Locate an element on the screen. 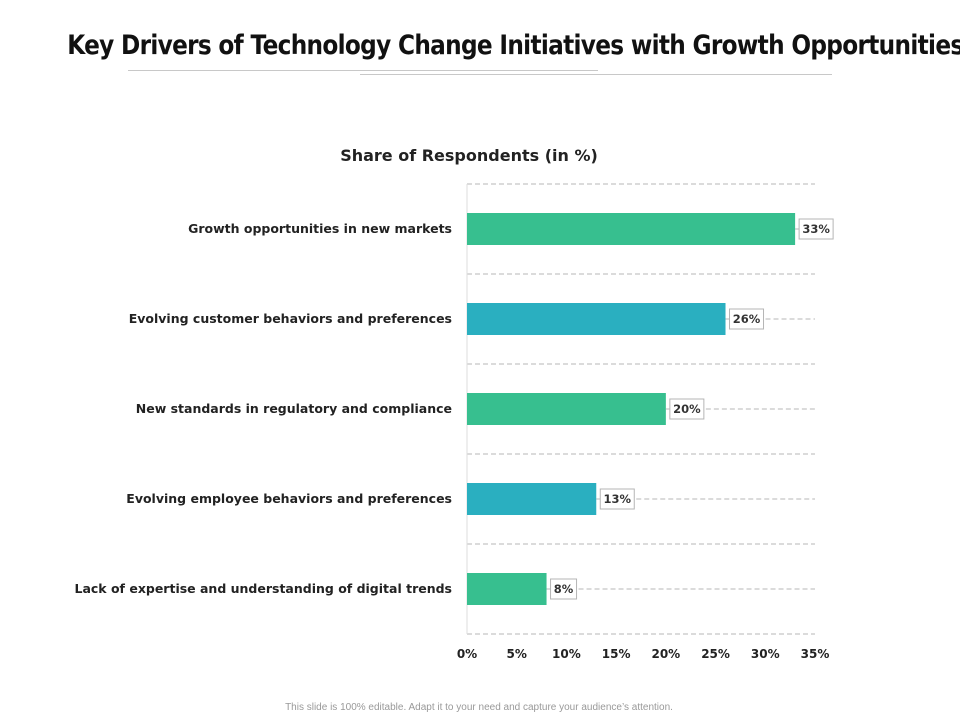 This screenshot has height=720, width=960. title-underline-left is located at coordinates (363, 70).